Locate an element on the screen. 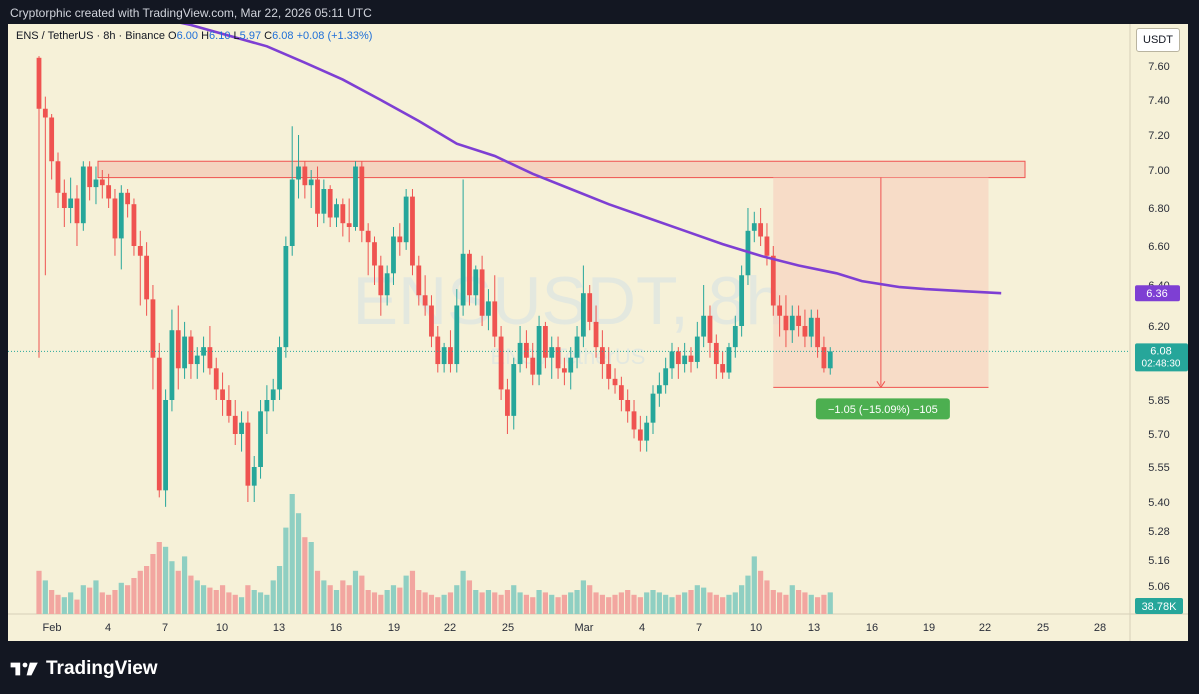  currency-button: USDT is located at coordinates (1158, 40).